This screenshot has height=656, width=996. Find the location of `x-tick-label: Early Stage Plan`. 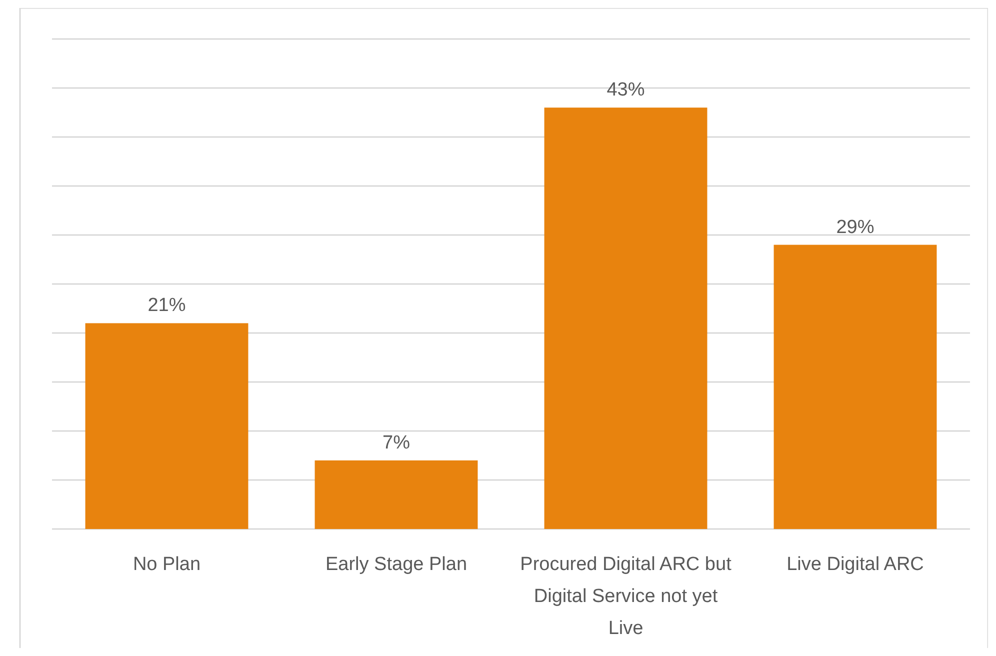

x-tick-label: Early Stage Plan is located at coordinates (396, 564).